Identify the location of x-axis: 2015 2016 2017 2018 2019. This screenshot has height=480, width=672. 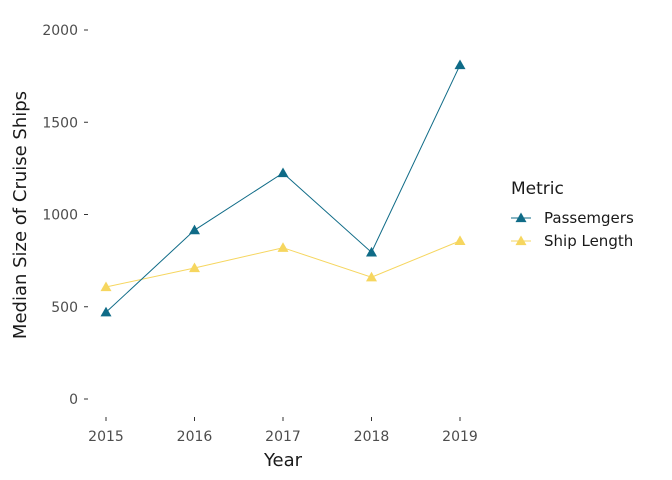
(283, 431).